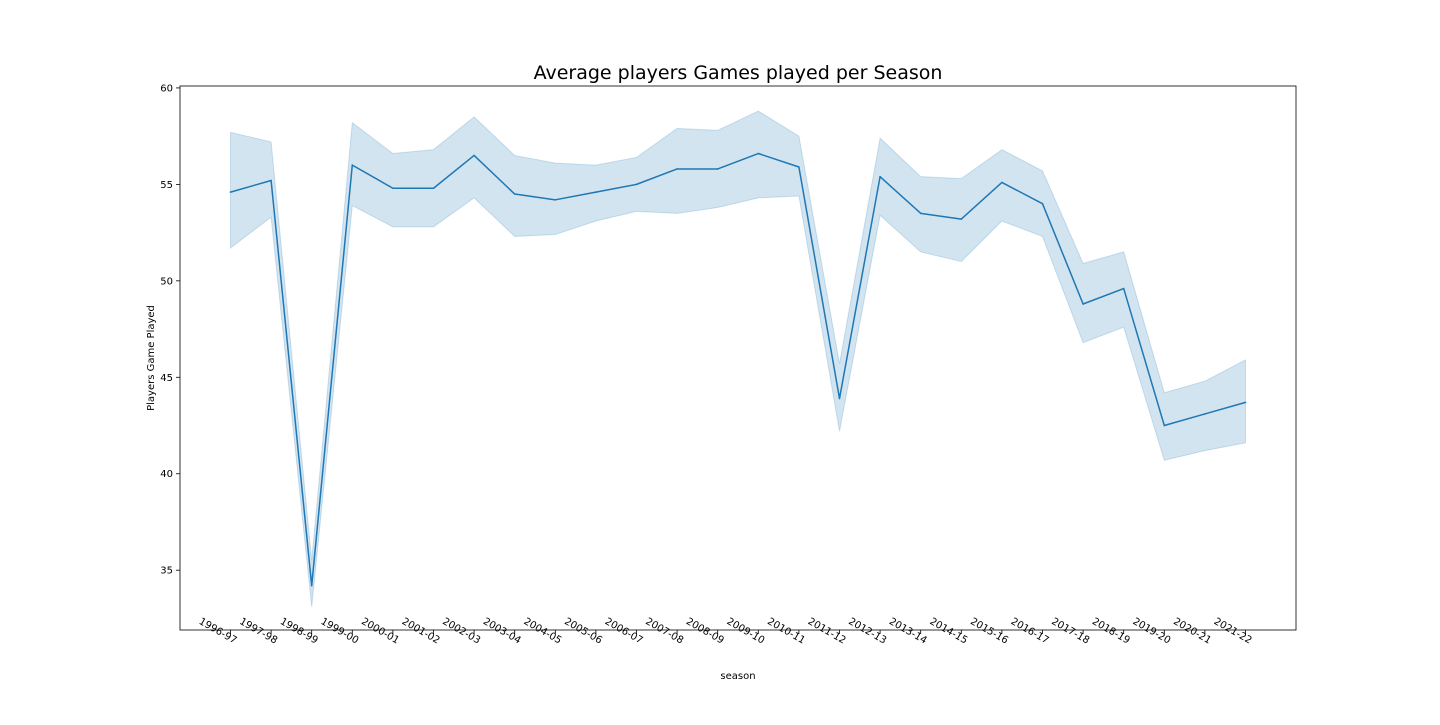 This screenshot has width=1440, height=725. Describe the element at coordinates (786, 631) in the screenshot. I see `x-tick-label: 2010-11` at that location.